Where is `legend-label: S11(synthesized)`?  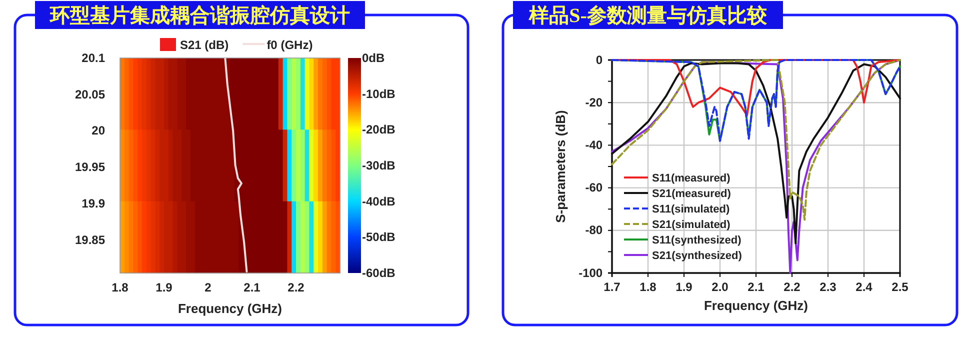 legend-label: S11(synthesized) is located at coordinates (697, 240).